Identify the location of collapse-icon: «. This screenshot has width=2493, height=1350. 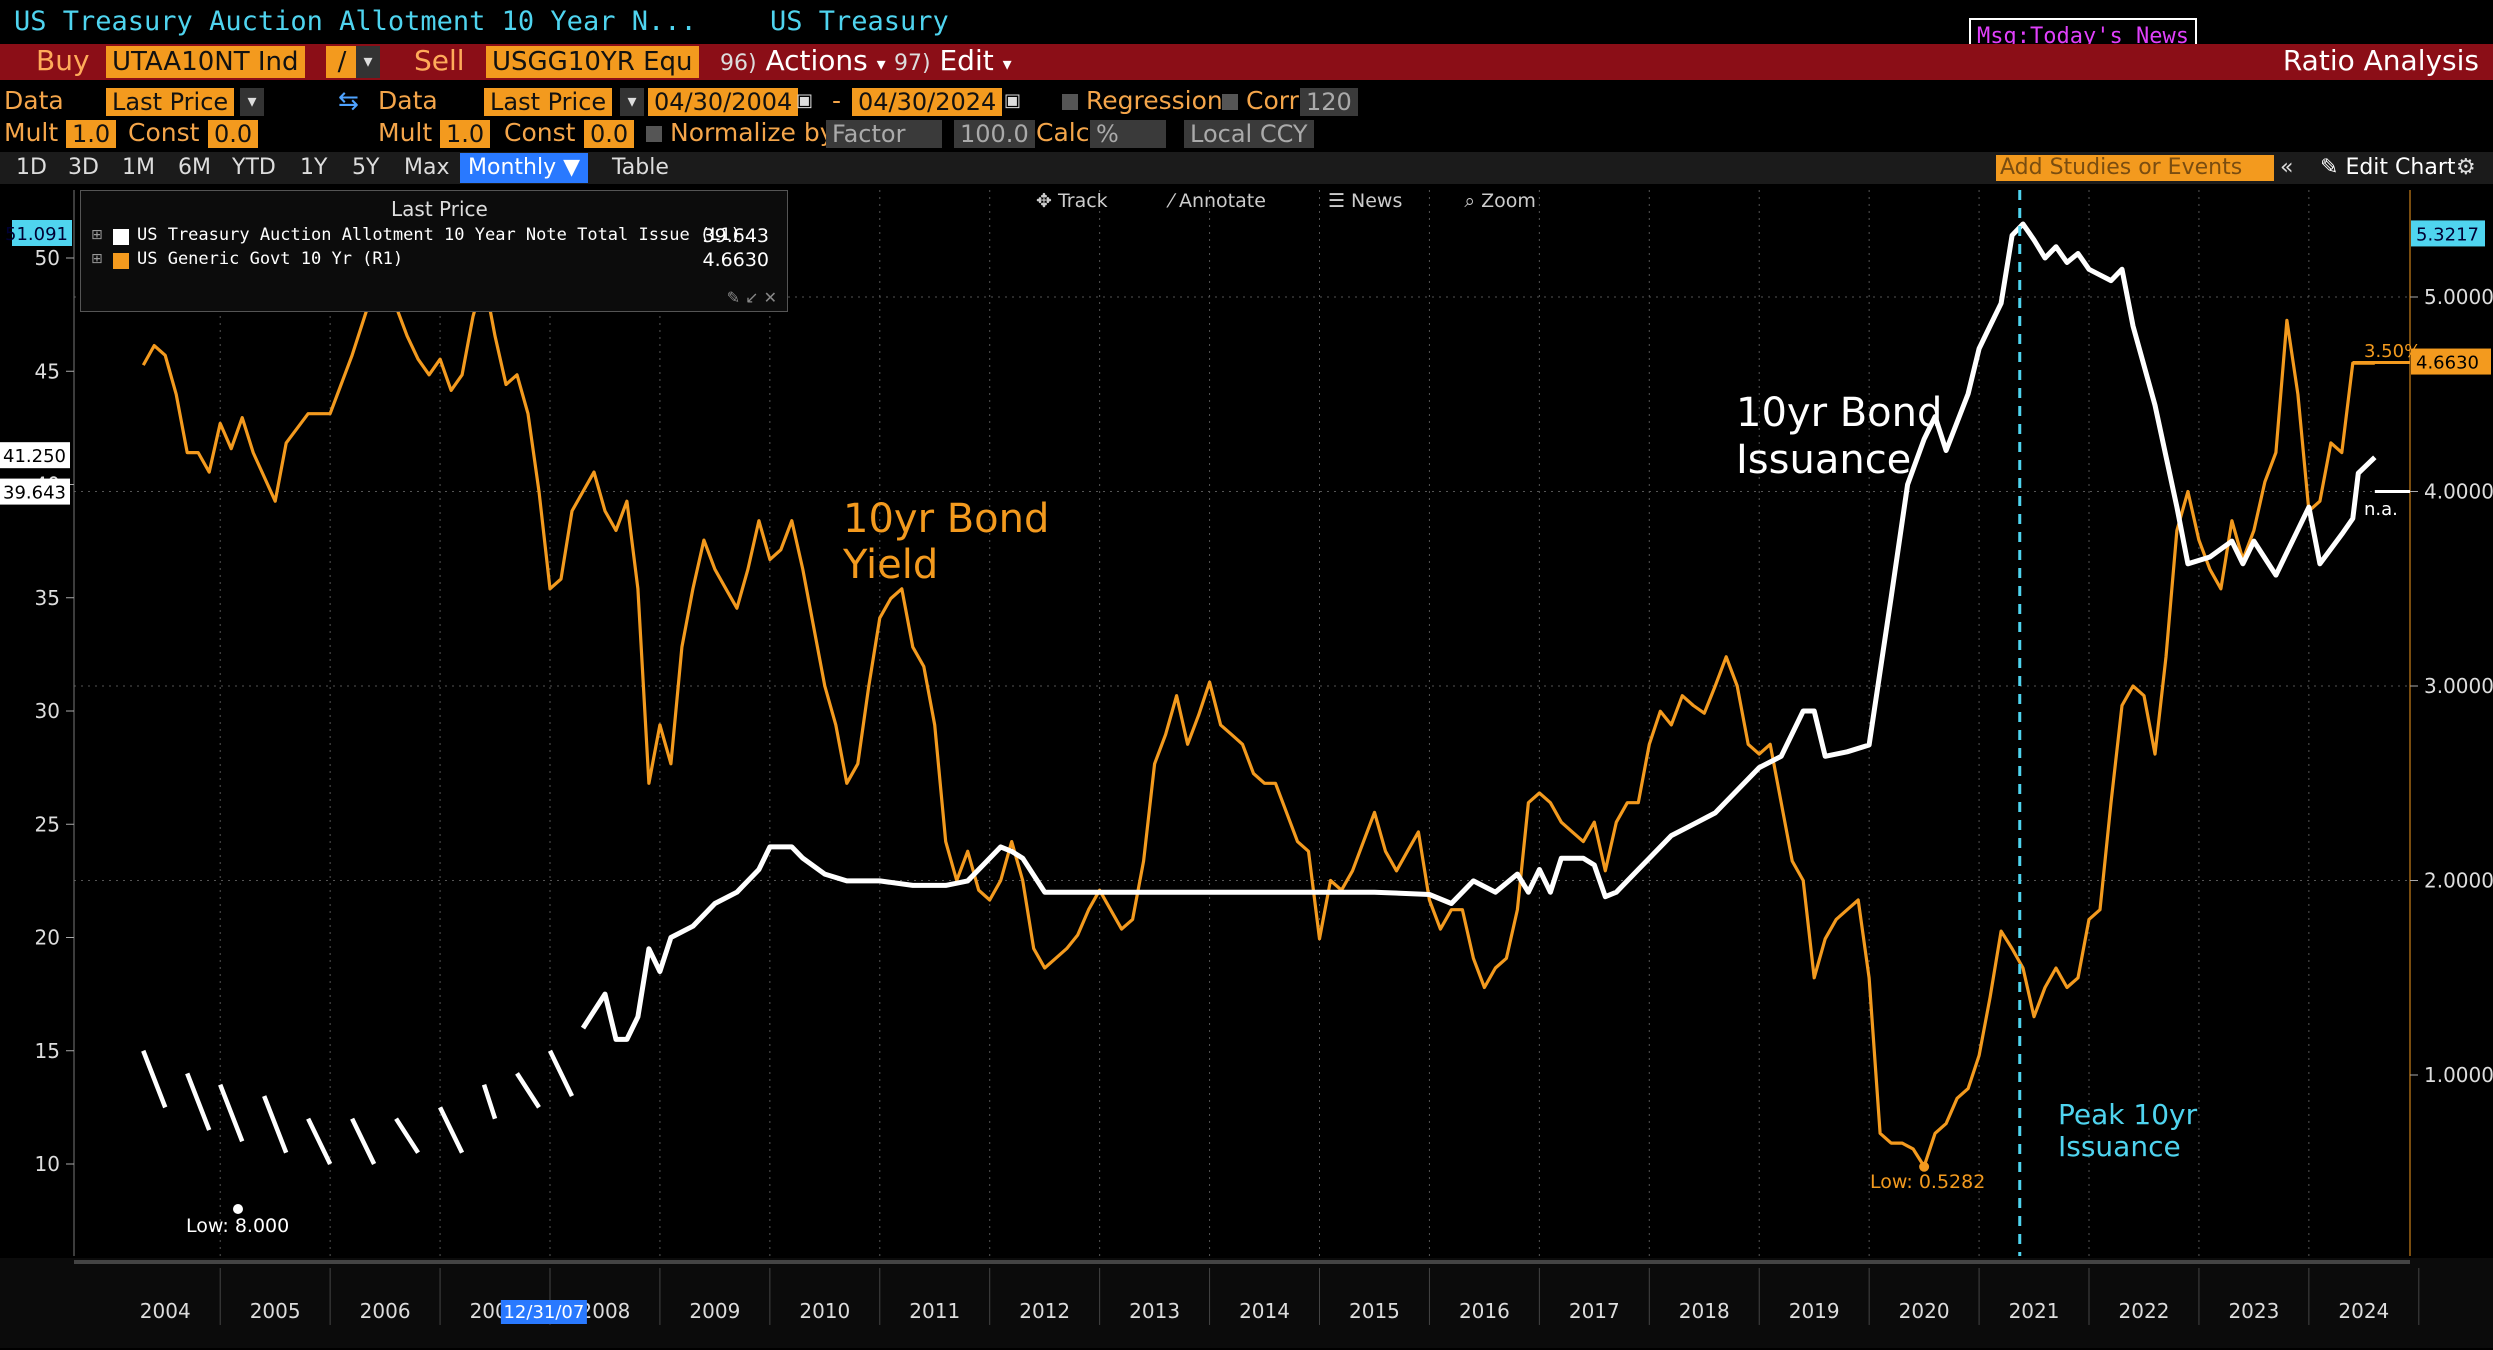
(2287, 167).